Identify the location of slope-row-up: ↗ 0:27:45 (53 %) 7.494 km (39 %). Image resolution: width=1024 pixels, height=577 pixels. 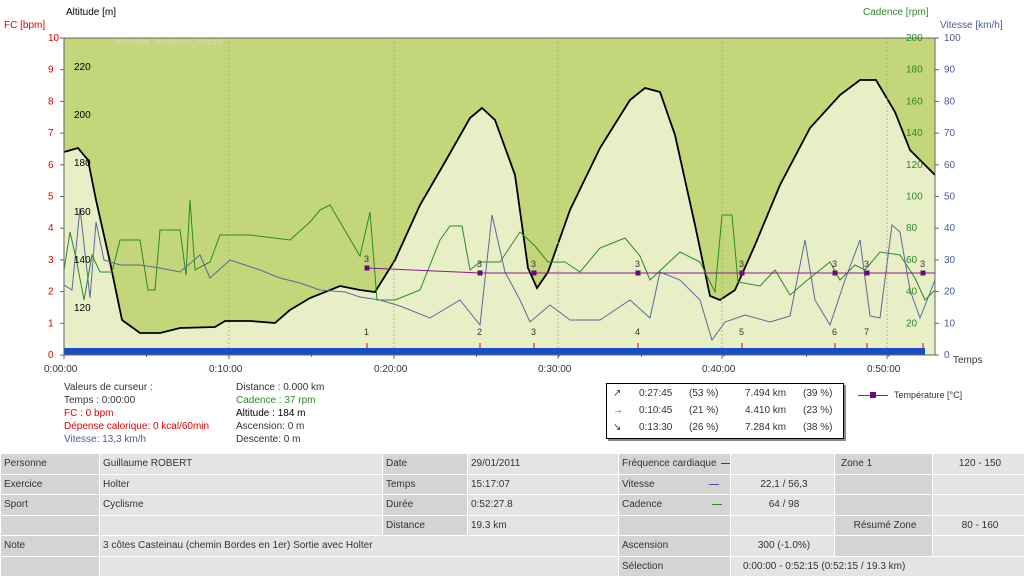
(725, 394).